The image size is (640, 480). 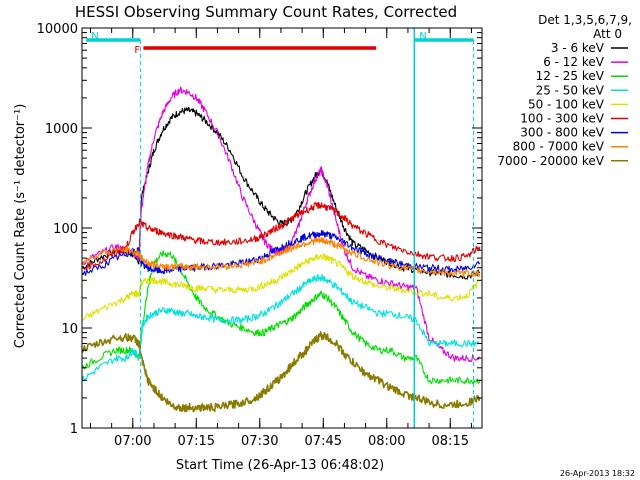 I want to click on legend-label-5: 100 - 300 keV, so click(x=562, y=119).